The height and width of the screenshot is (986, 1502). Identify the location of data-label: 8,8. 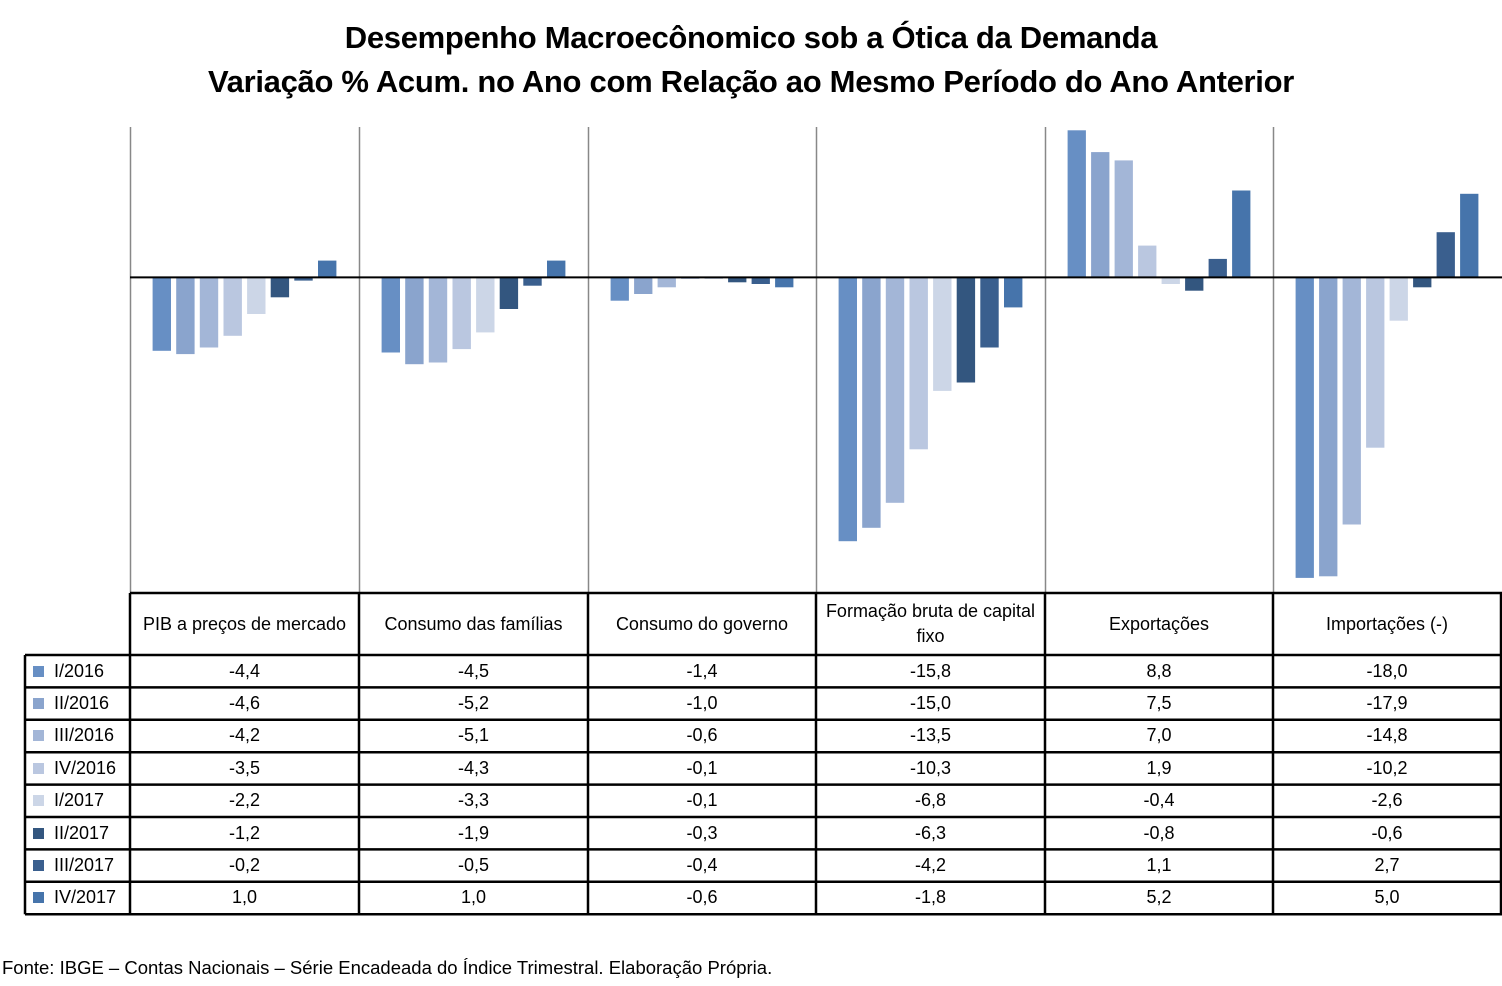
(1159, 670).